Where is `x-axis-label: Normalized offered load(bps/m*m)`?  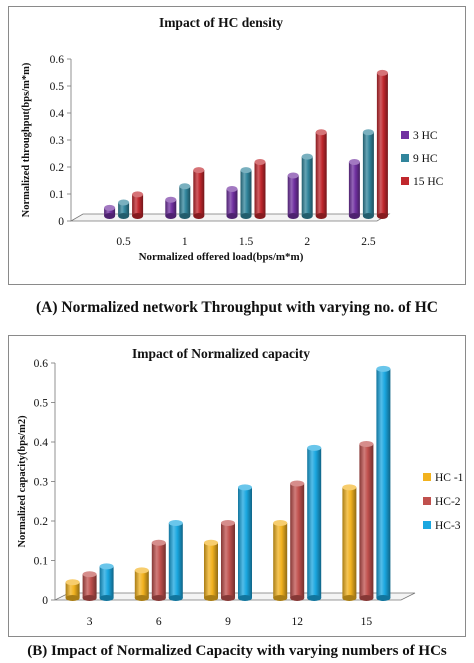
x-axis-label: Normalized offered load(bps/m*m) is located at coordinates (221, 257).